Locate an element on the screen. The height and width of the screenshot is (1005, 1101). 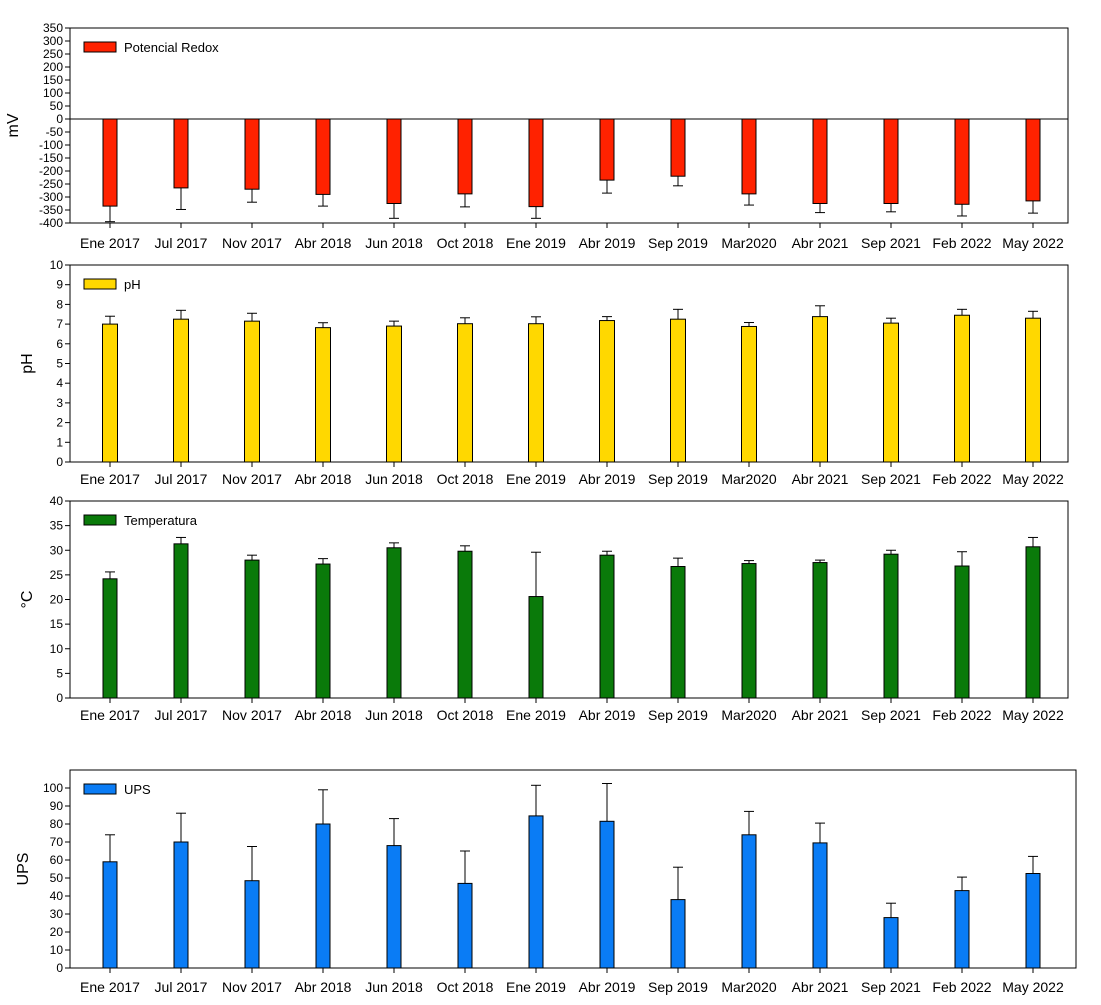
ph-x-tick-label: Sep 2019 is located at coordinates (678, 479).